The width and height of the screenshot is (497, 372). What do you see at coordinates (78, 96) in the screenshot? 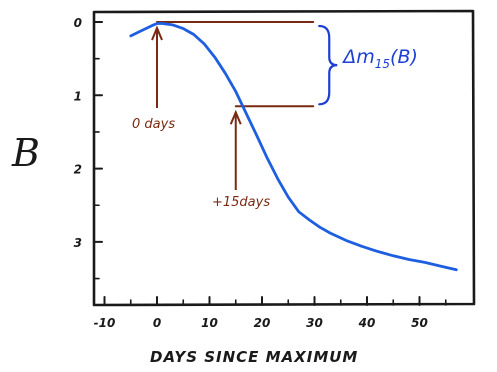
I see `y-tick-label: 1` at bounding box center [78, 96].